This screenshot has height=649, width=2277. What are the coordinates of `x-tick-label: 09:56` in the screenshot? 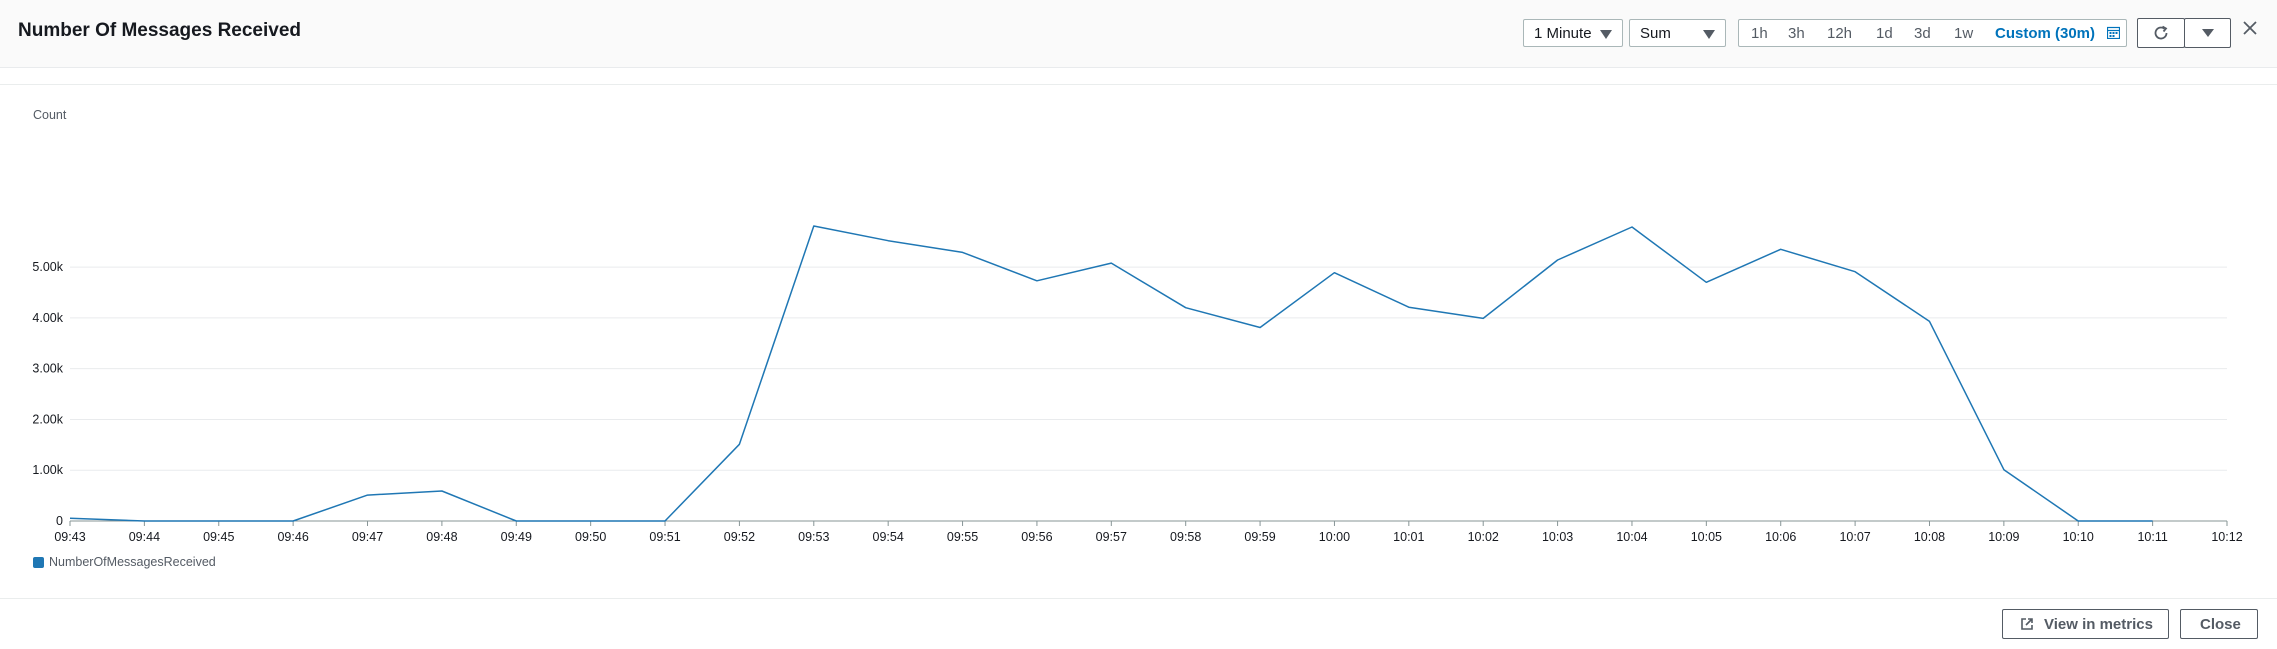 It's located at (1036, 537).